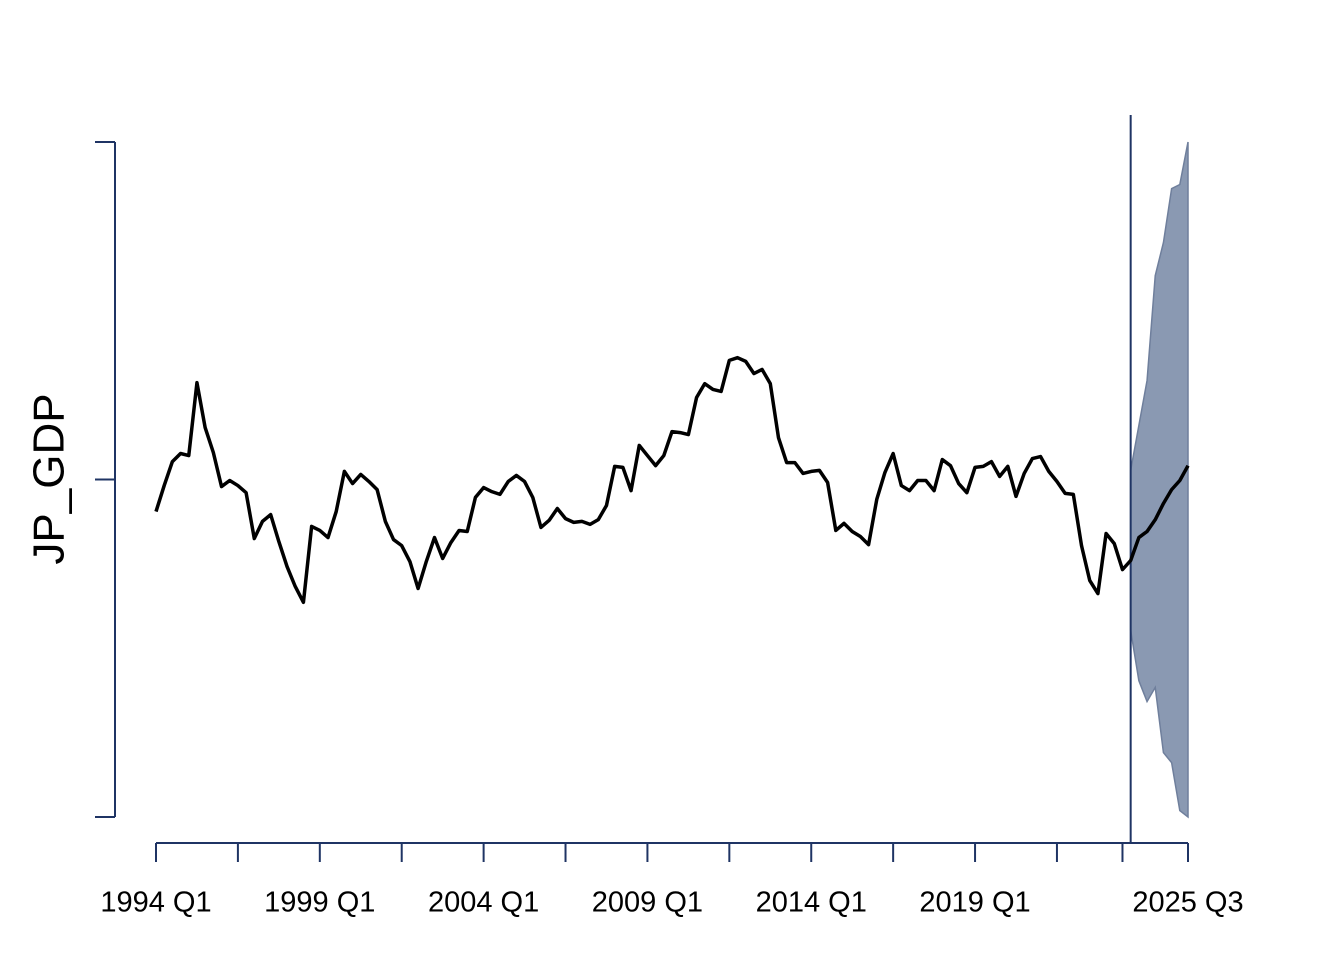  I want to click on x-tick-label: 2004 Q1, so click(483, 903).